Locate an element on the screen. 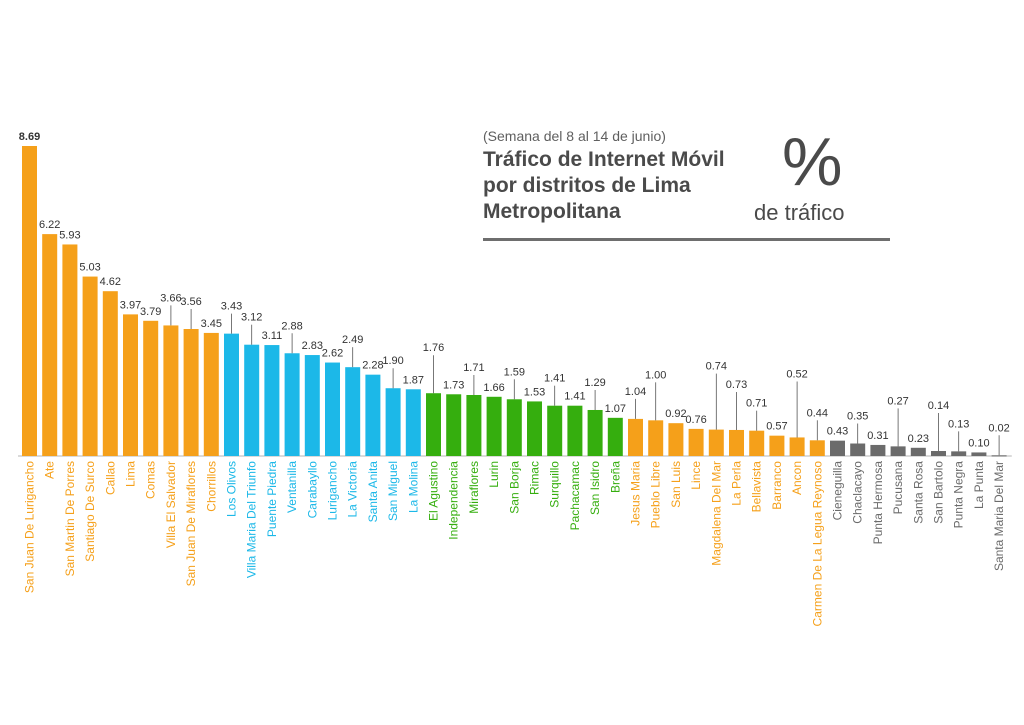 The width and height of the screenshot is (1024, 725). category-label: Callao is located at coordinates (110, 478).